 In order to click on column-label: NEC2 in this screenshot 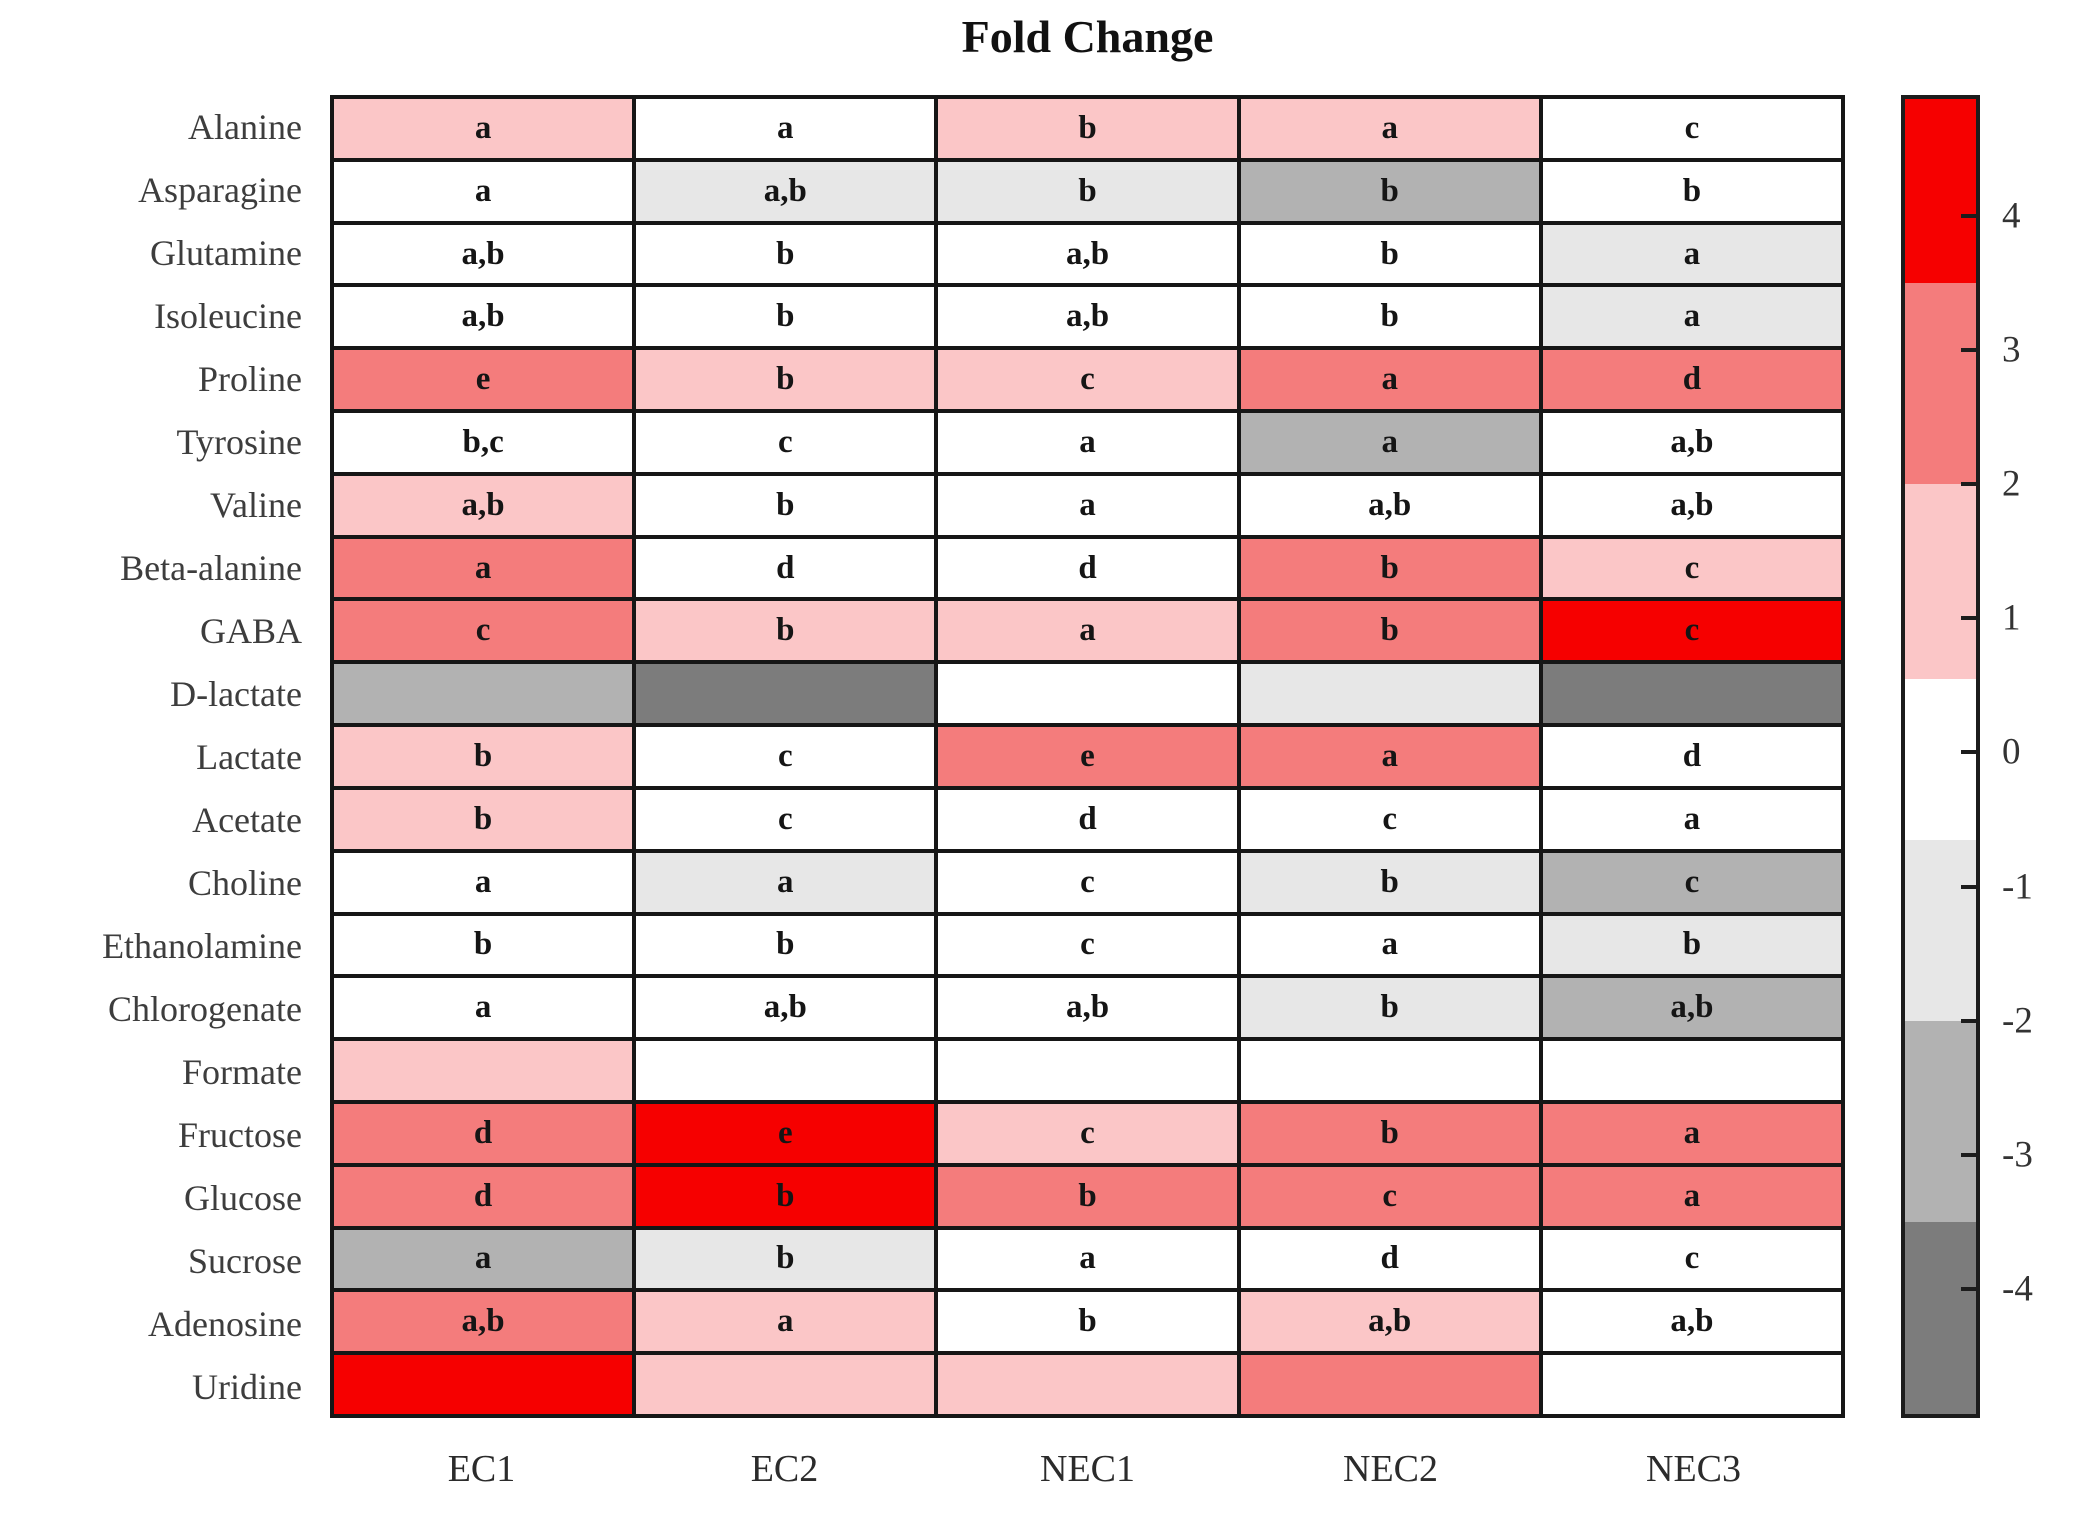, I will do `click(1390, 1469)`.